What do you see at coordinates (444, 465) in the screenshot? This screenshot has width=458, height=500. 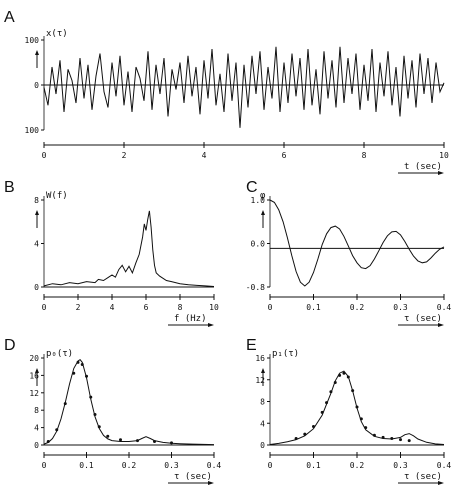 I see `x-tick-label-E: 0.4` at bounding box center [444, 465].